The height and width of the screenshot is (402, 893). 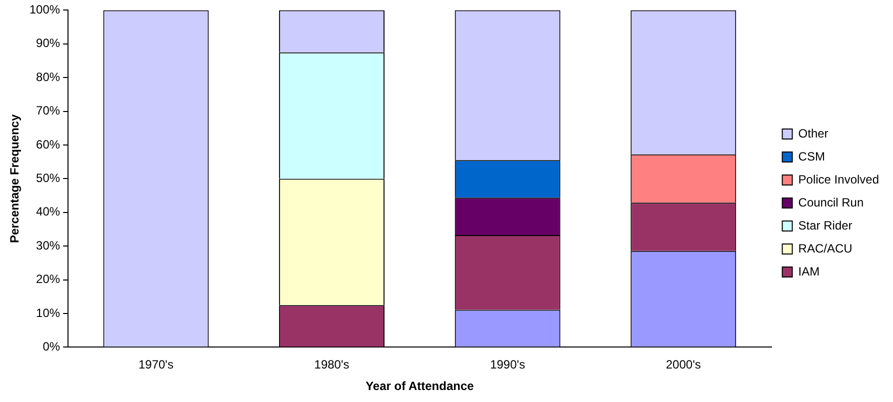 I want to click on x-tick-label: 1970's, so click(x=156, y=365).